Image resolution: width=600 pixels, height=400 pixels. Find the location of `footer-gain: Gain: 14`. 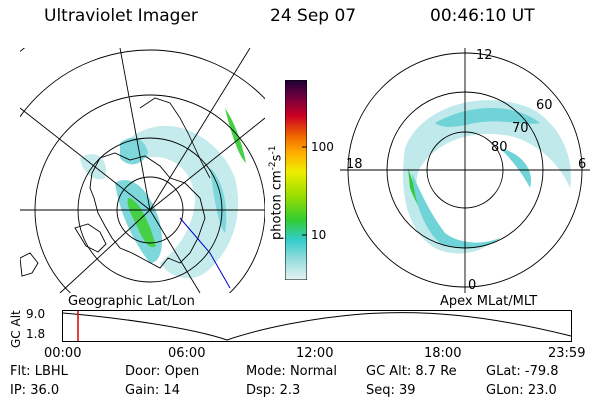

footer-gain: Gain: 14 is located at coordinates (152, 390).